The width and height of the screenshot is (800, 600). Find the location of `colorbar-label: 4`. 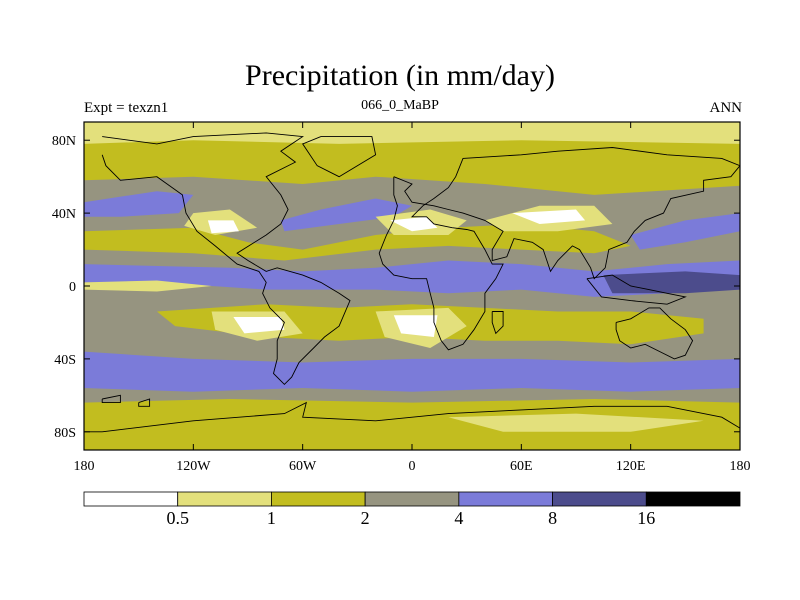

colorbar-label: 4 is located at coordinates (458, 518).